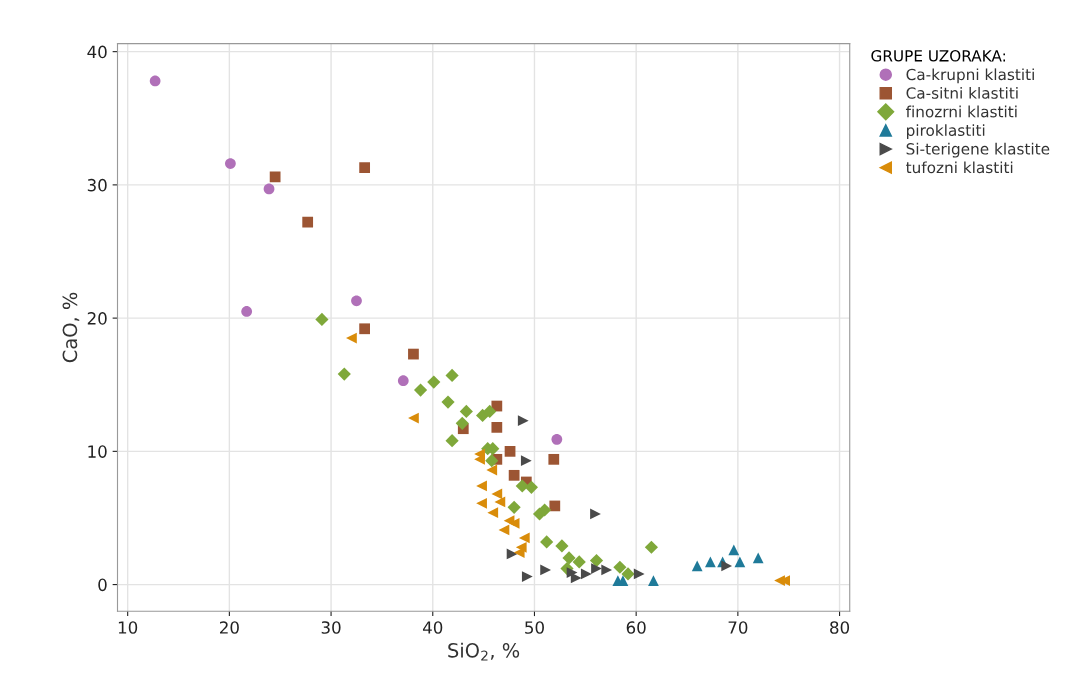  I want to click on x-tick-label: 20, so click(229, 627).